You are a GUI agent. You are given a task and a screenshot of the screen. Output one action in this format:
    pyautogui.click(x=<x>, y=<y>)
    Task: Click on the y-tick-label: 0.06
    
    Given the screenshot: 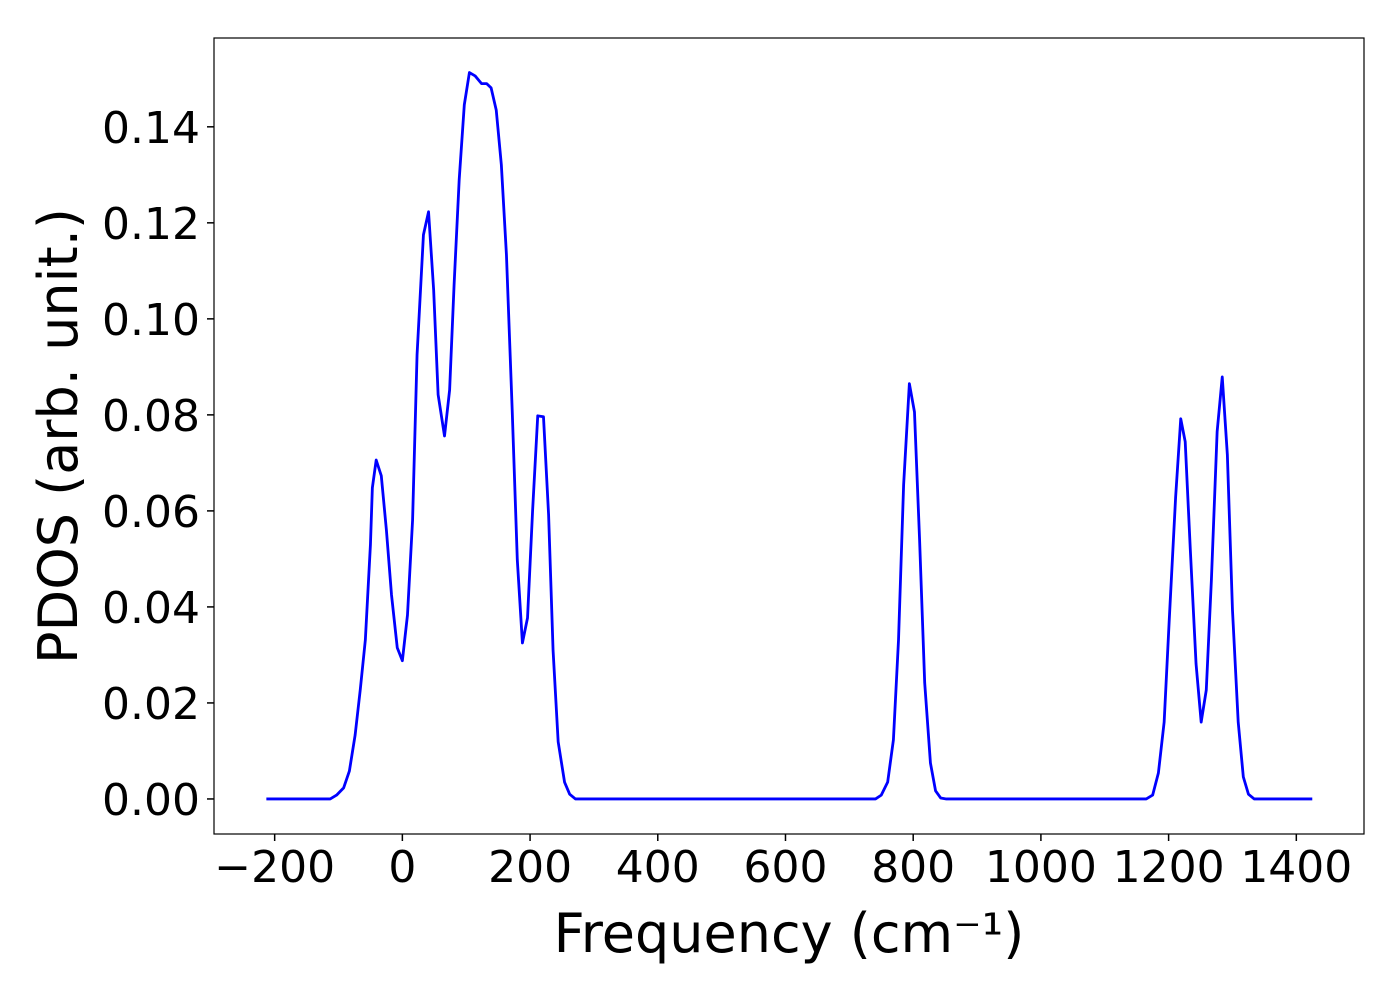 What is the action you would take?
    pyautogui.click(x=151, y=512)
    